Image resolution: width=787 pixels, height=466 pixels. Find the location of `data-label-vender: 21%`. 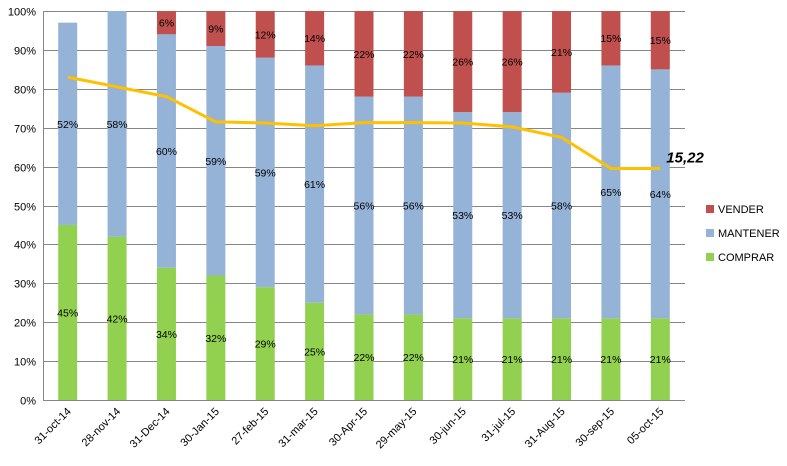

data-label-vender: 21% is located at coordinates (561, 53).